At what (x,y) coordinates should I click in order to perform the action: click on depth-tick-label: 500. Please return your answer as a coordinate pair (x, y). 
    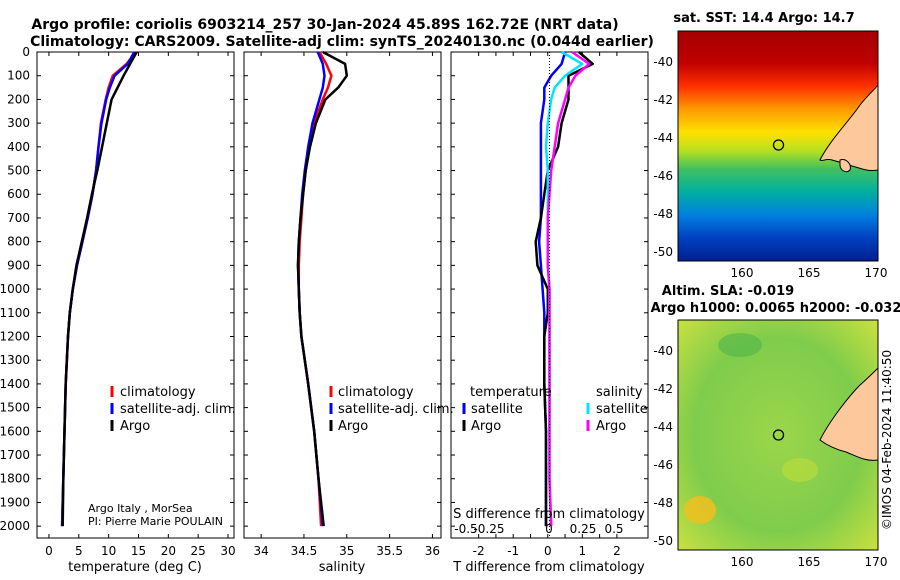
    Looking at the image, I should click on (18, 171).